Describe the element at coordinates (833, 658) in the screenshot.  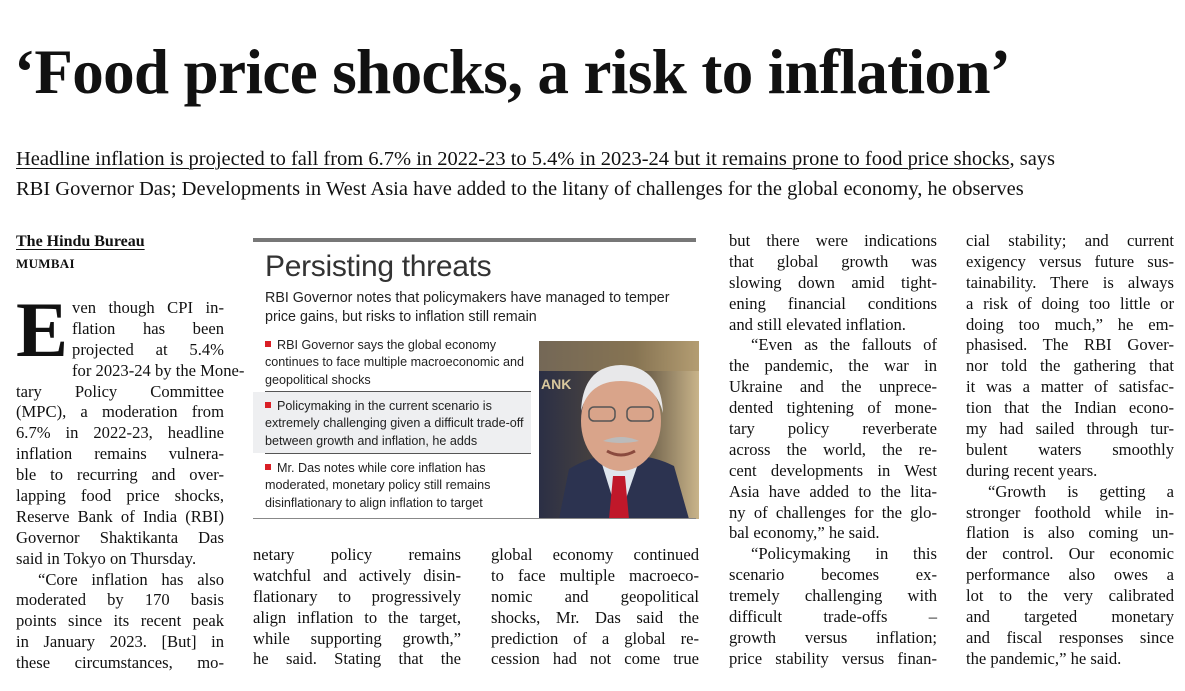
I see `article-line: price stability versus finan-` at that location.